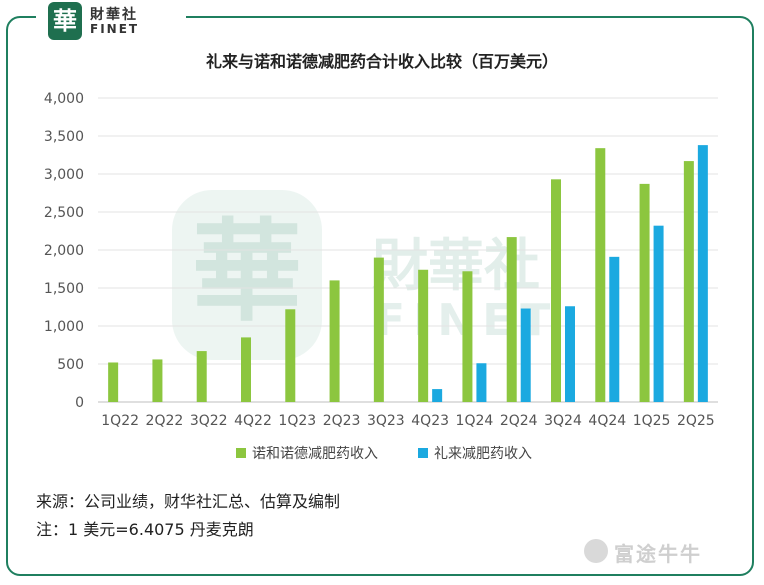 This screenshot has width=764, height=585. I want to click on bar-novo-3Q24, so click(556, 290).